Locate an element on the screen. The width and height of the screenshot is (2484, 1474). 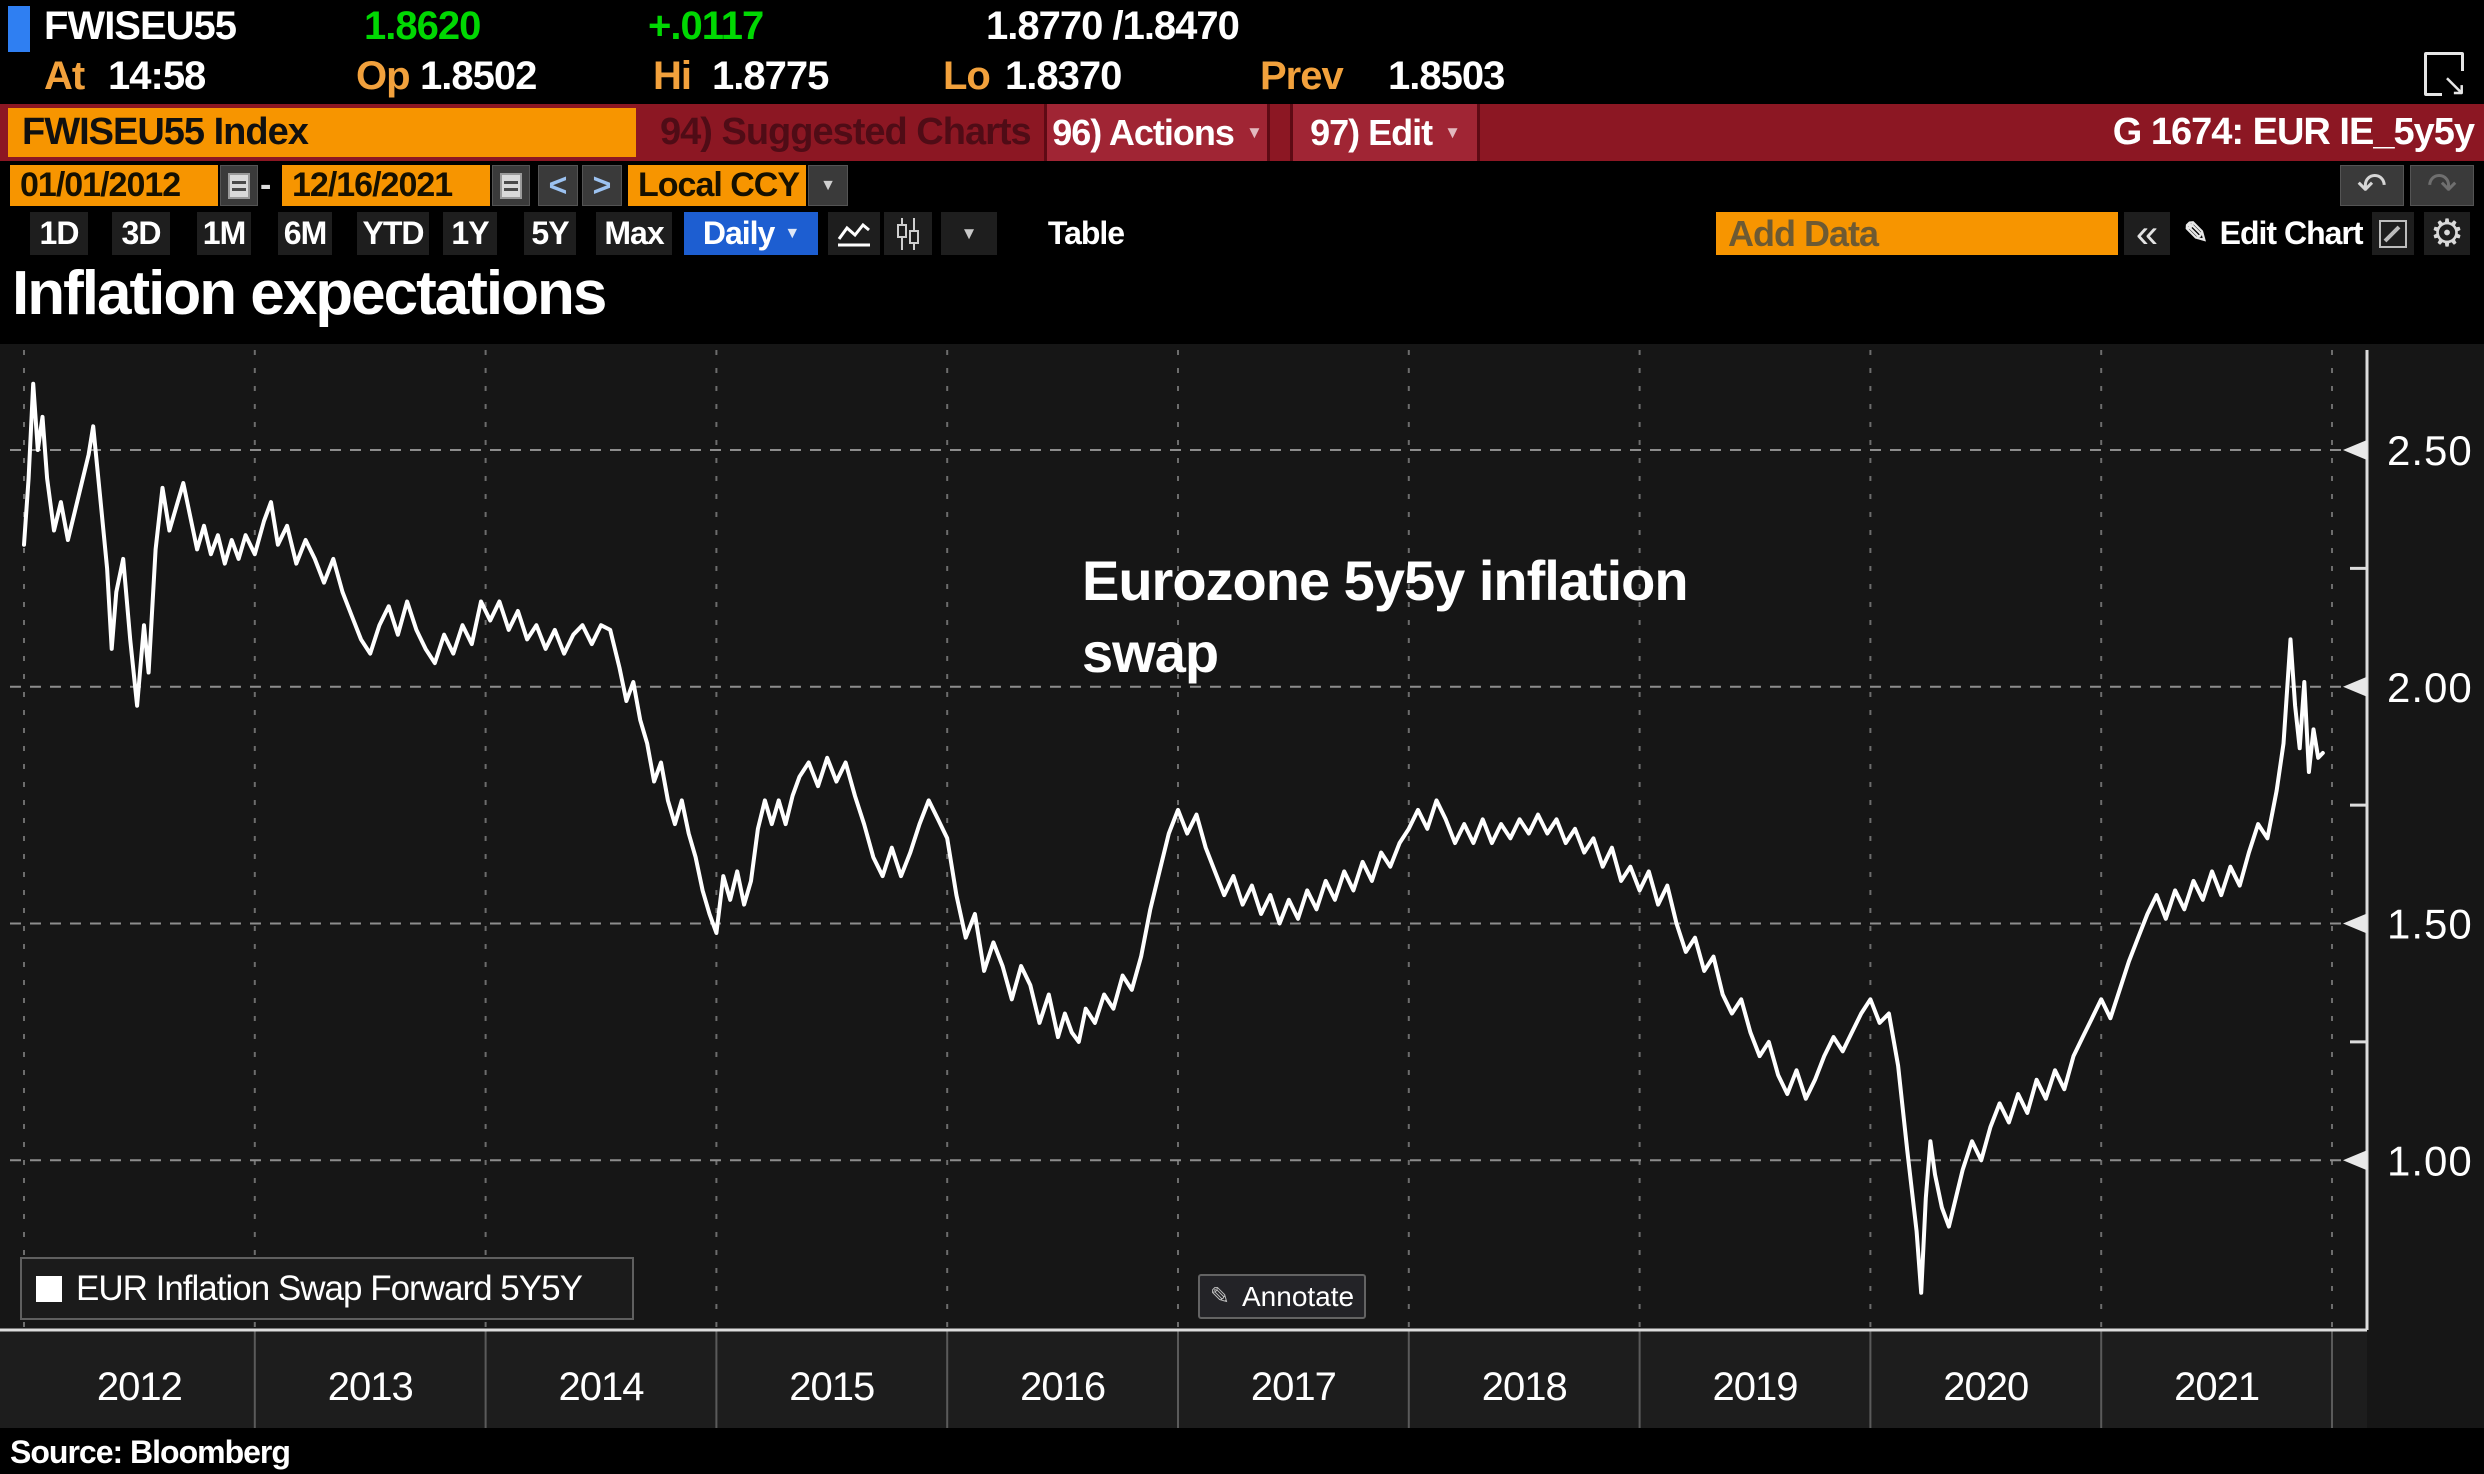
chart-settings-button: ⚙ is located at coordinates (2447, 233).